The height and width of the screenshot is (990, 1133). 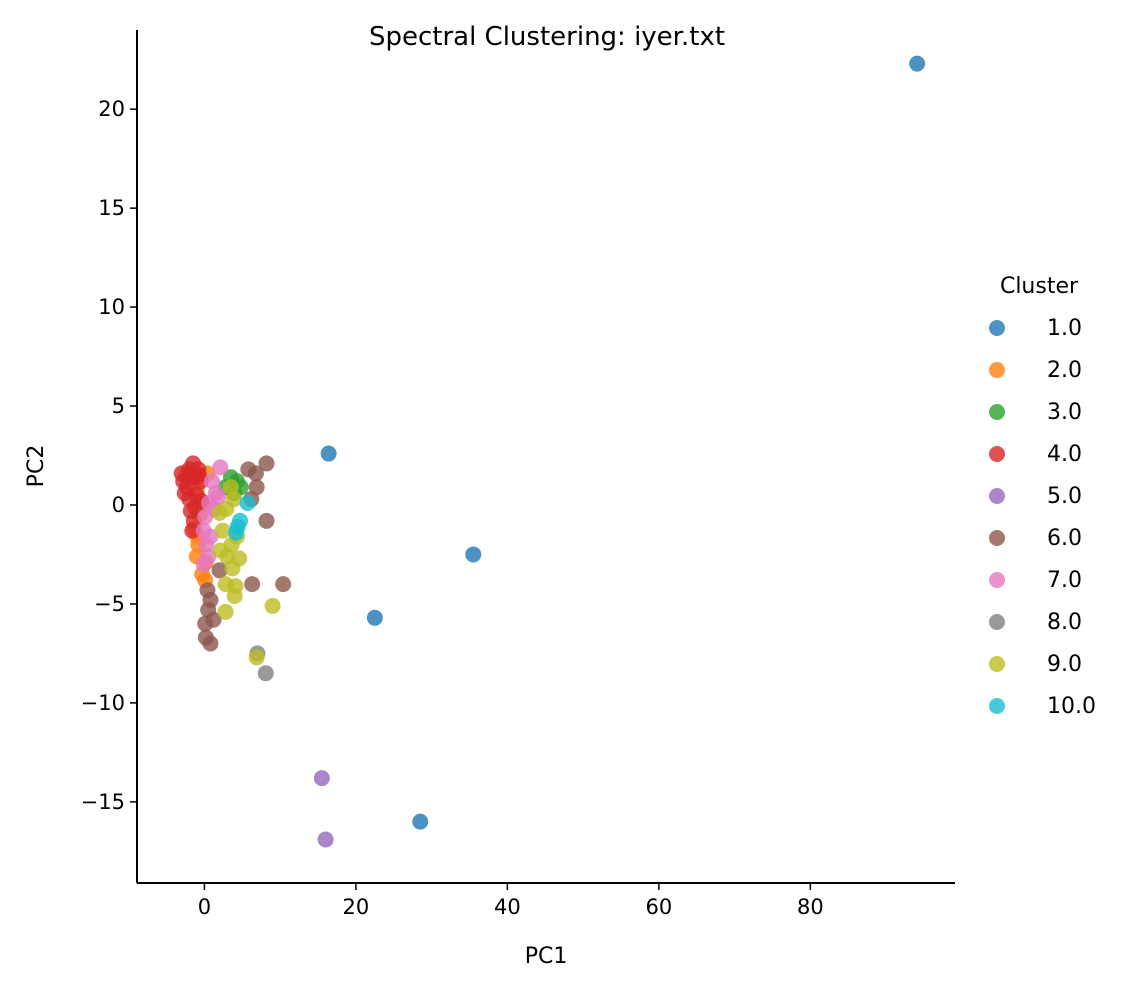 What do you see at coordinates (1064, 580) in the screenshot?
I see `legend-label: 7.0` at bounding box center [1064, 580].